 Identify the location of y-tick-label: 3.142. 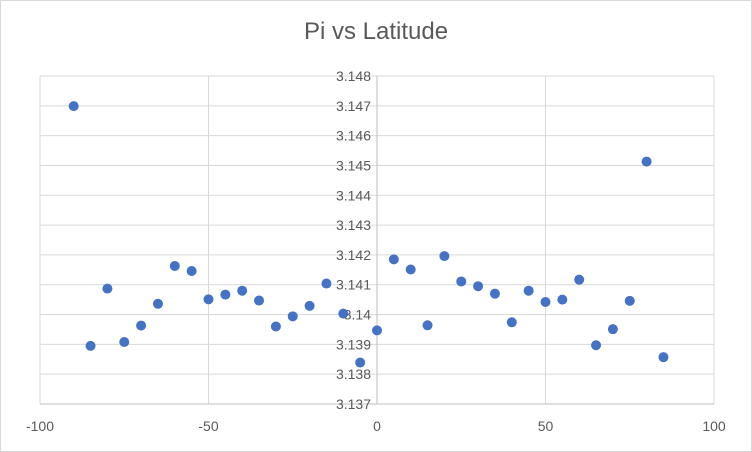
(353, 255).